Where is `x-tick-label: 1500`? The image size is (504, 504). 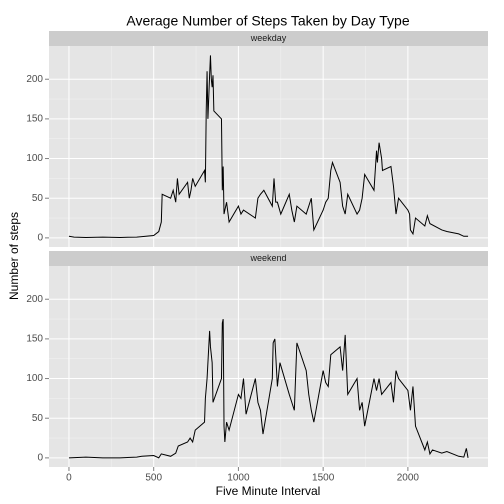 x-tick-label: 1500 is located at coordinates (323, 478).